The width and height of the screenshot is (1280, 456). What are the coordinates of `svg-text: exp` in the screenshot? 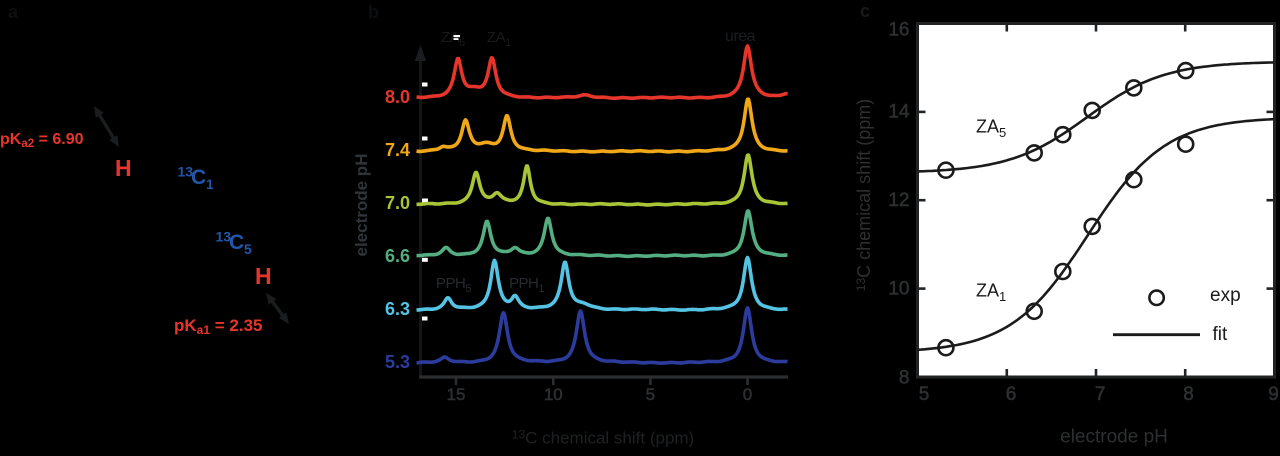 It's located at (1225, 295).